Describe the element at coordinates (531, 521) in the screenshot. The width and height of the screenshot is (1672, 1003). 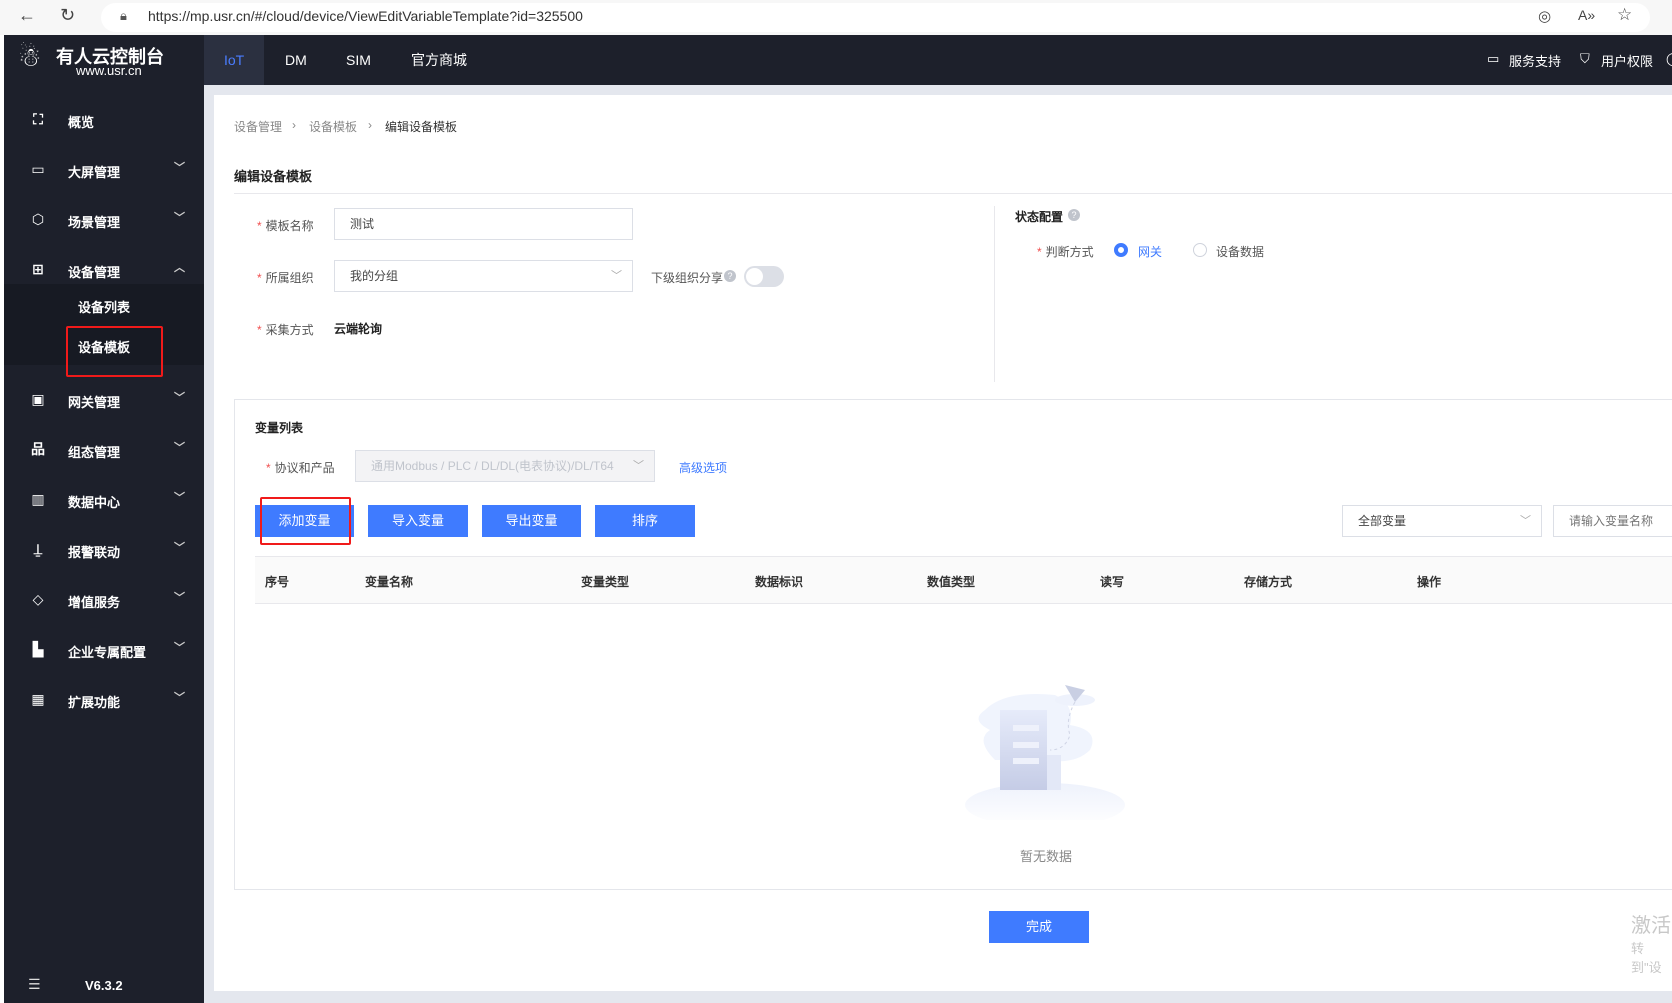
I see `export-variable-button: 导出变量` at that location.